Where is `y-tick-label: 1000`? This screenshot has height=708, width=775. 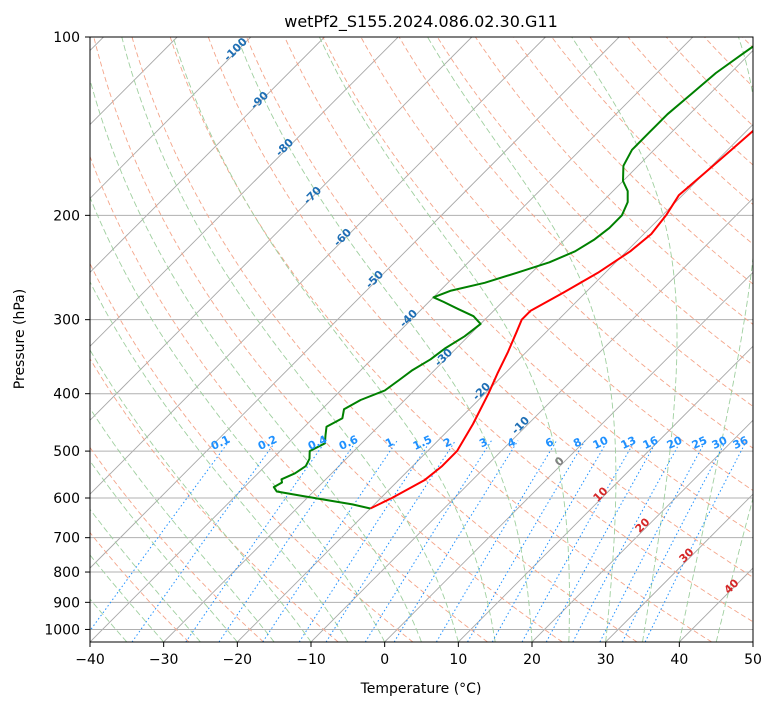
y-tick-label: 1000 is located at coordinates (62, 630).